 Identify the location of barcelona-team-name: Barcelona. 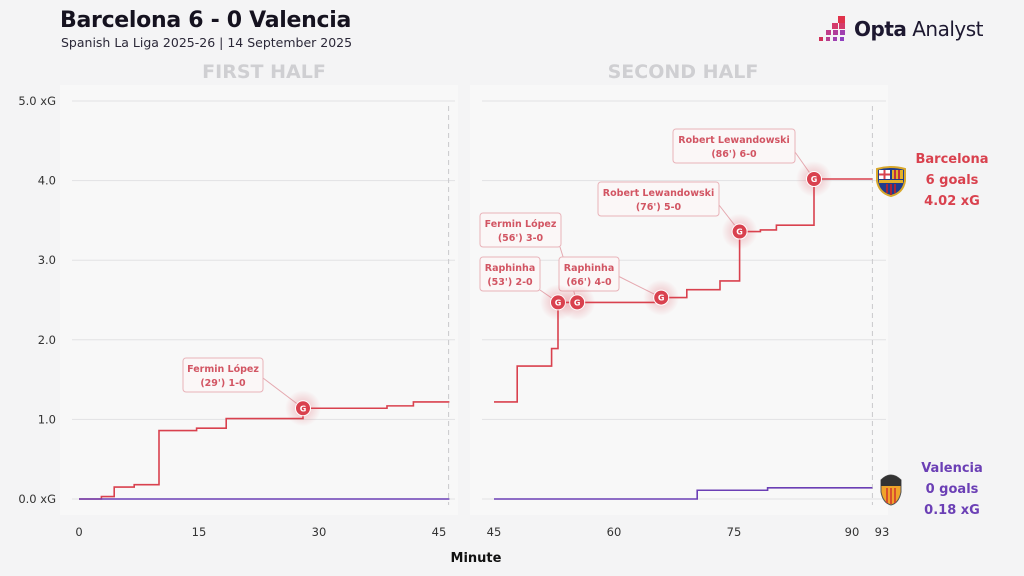
(951, 159).